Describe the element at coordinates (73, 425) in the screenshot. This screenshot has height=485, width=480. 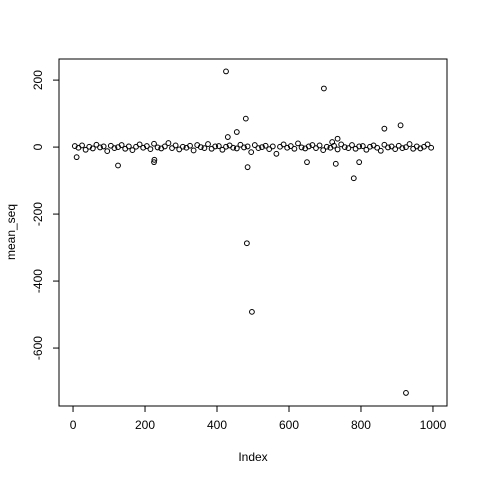
I see `x-tick-label: 0` at that location.